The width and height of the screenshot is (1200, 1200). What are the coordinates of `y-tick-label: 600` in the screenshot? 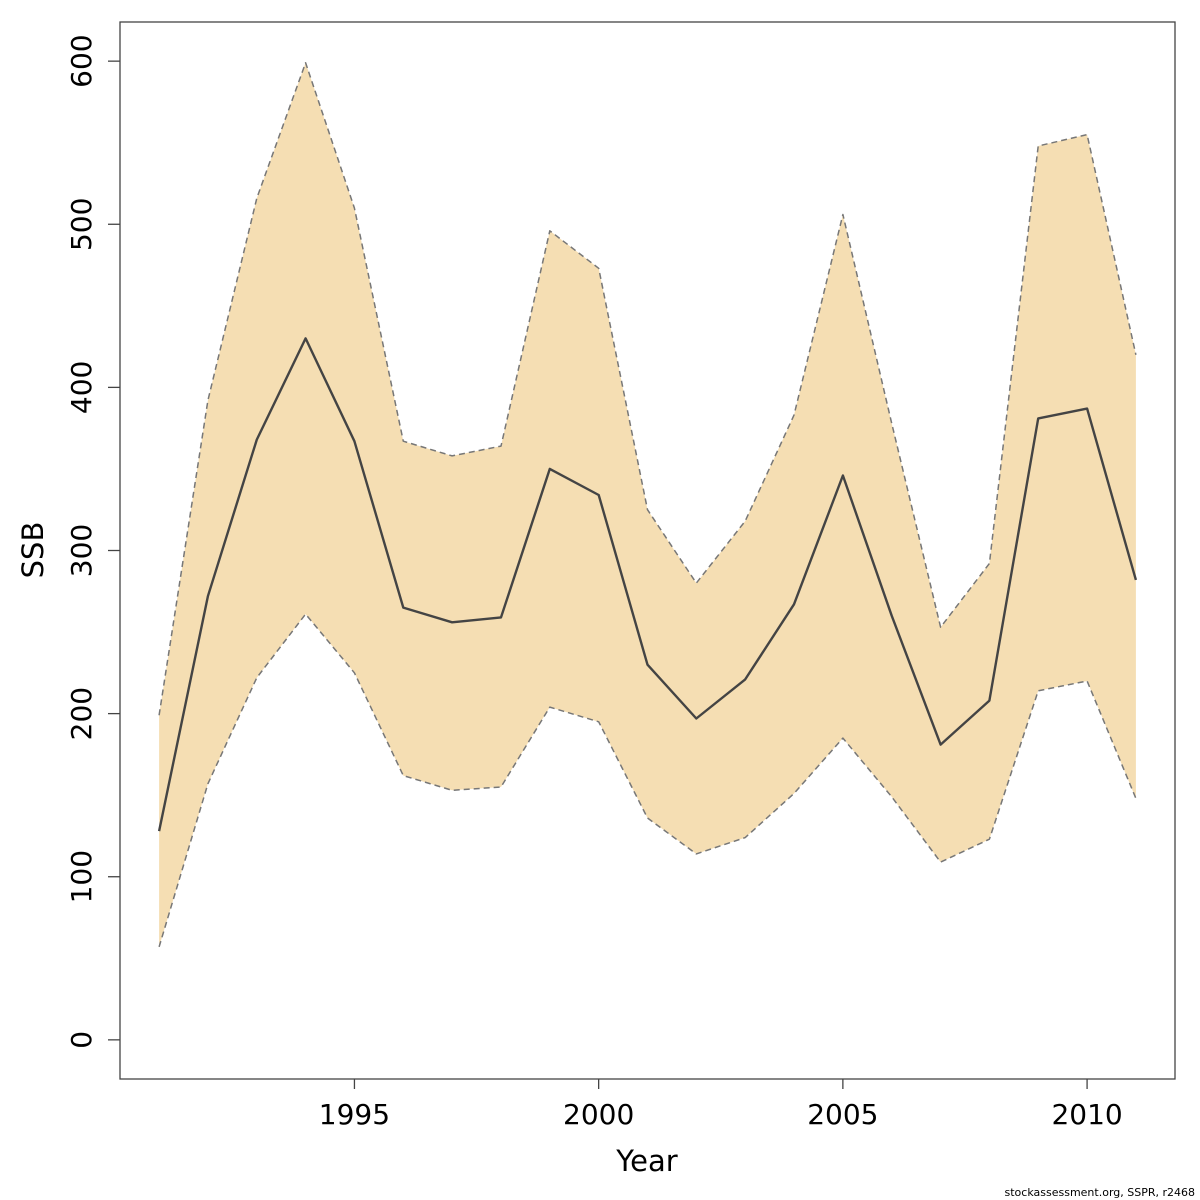 It's located at (81, 60).